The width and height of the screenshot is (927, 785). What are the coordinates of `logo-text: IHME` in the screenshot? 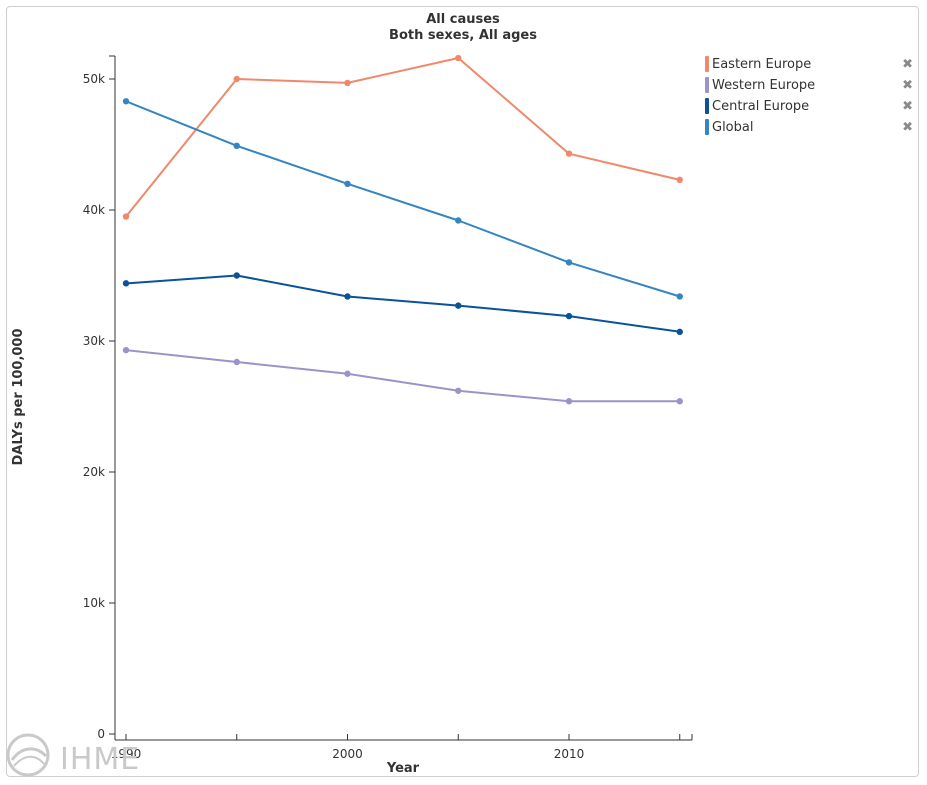 It's located at (100, 759).